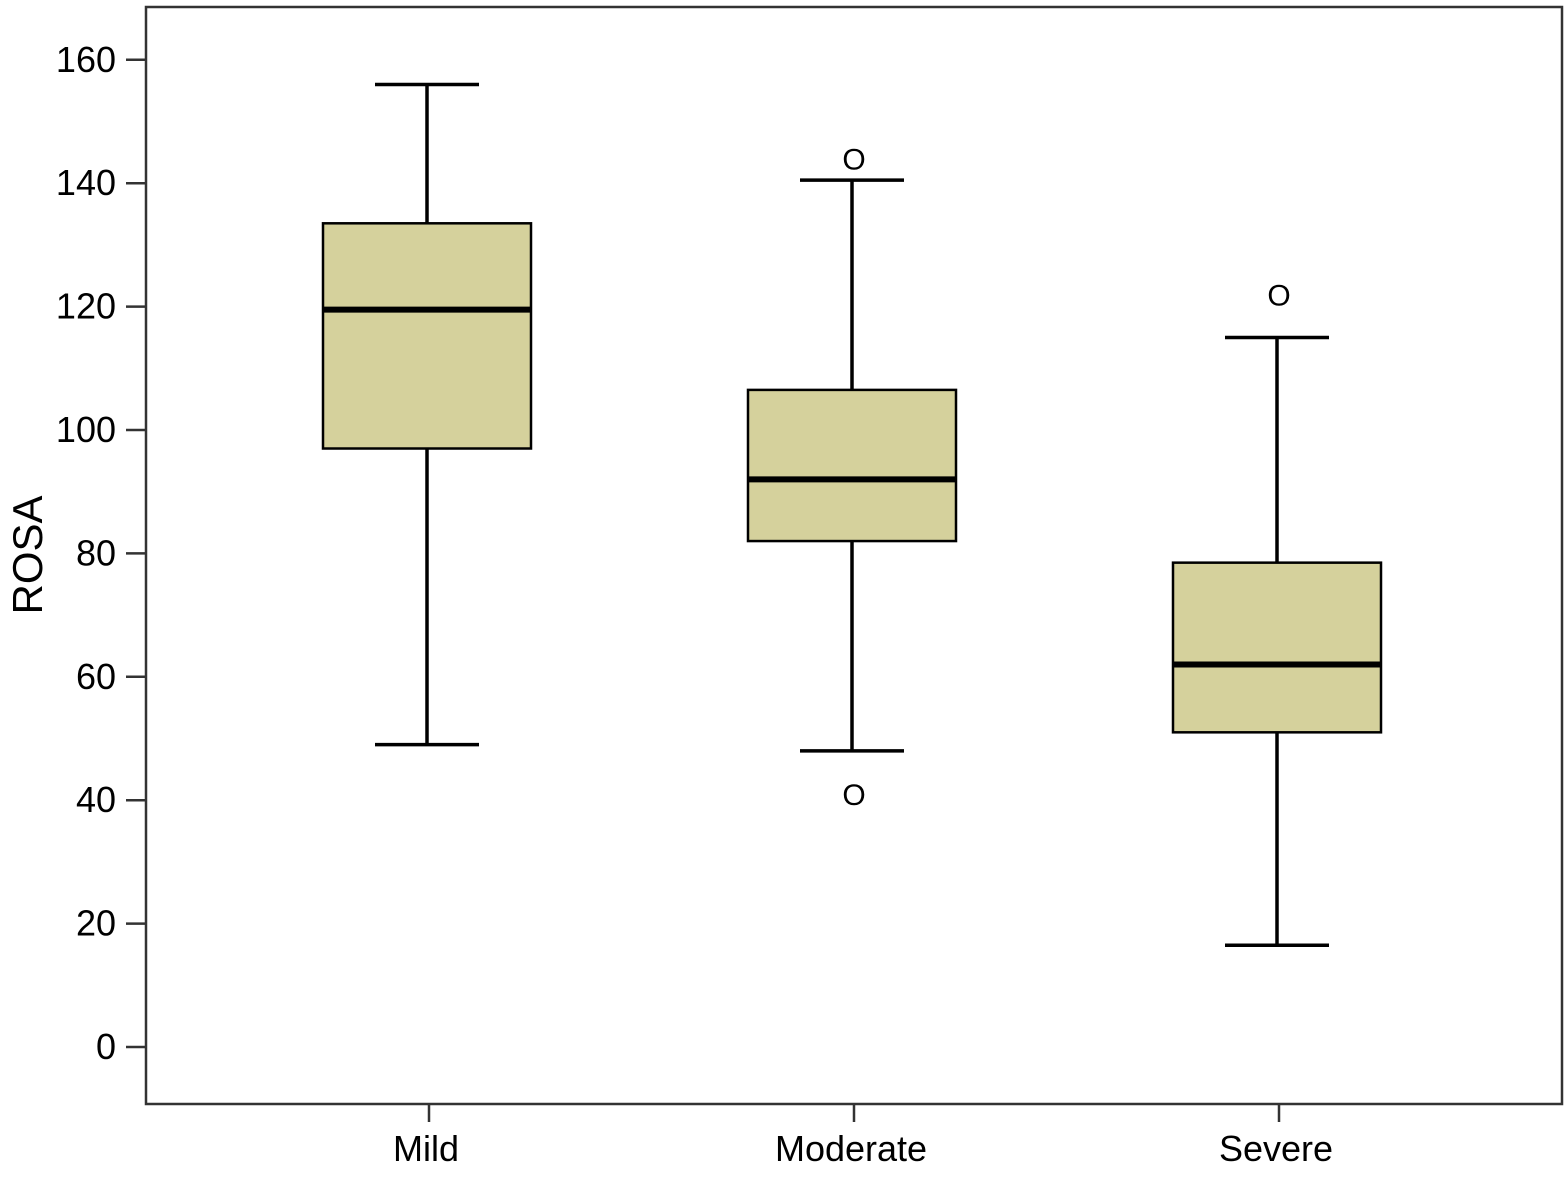 This screenshot has width=1567, height=1182. I want to click on y-tick-label: 160, so click(86, 59).